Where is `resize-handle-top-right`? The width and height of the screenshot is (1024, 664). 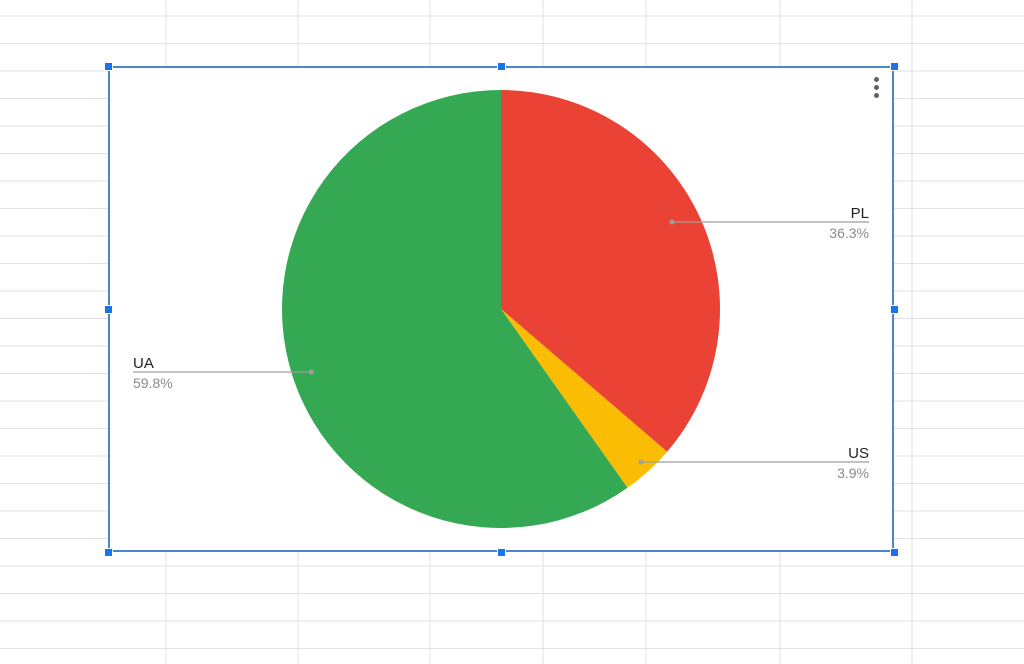
resize-handle-top-right is located at coordinates (894, 66).